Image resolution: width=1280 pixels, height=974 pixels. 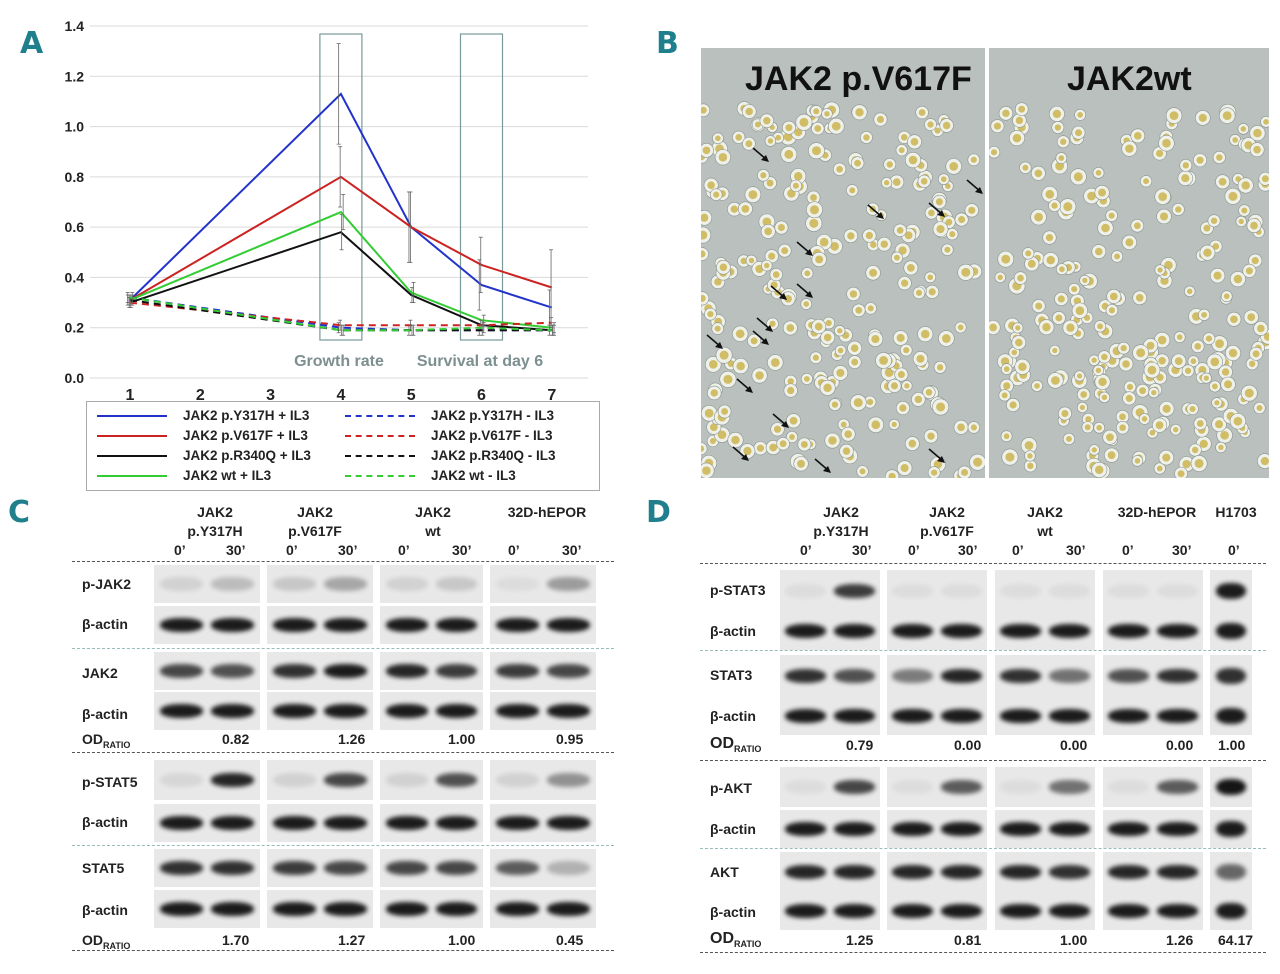 I want to click on y-tick-label: 0.0, so click(x=75, y=378).